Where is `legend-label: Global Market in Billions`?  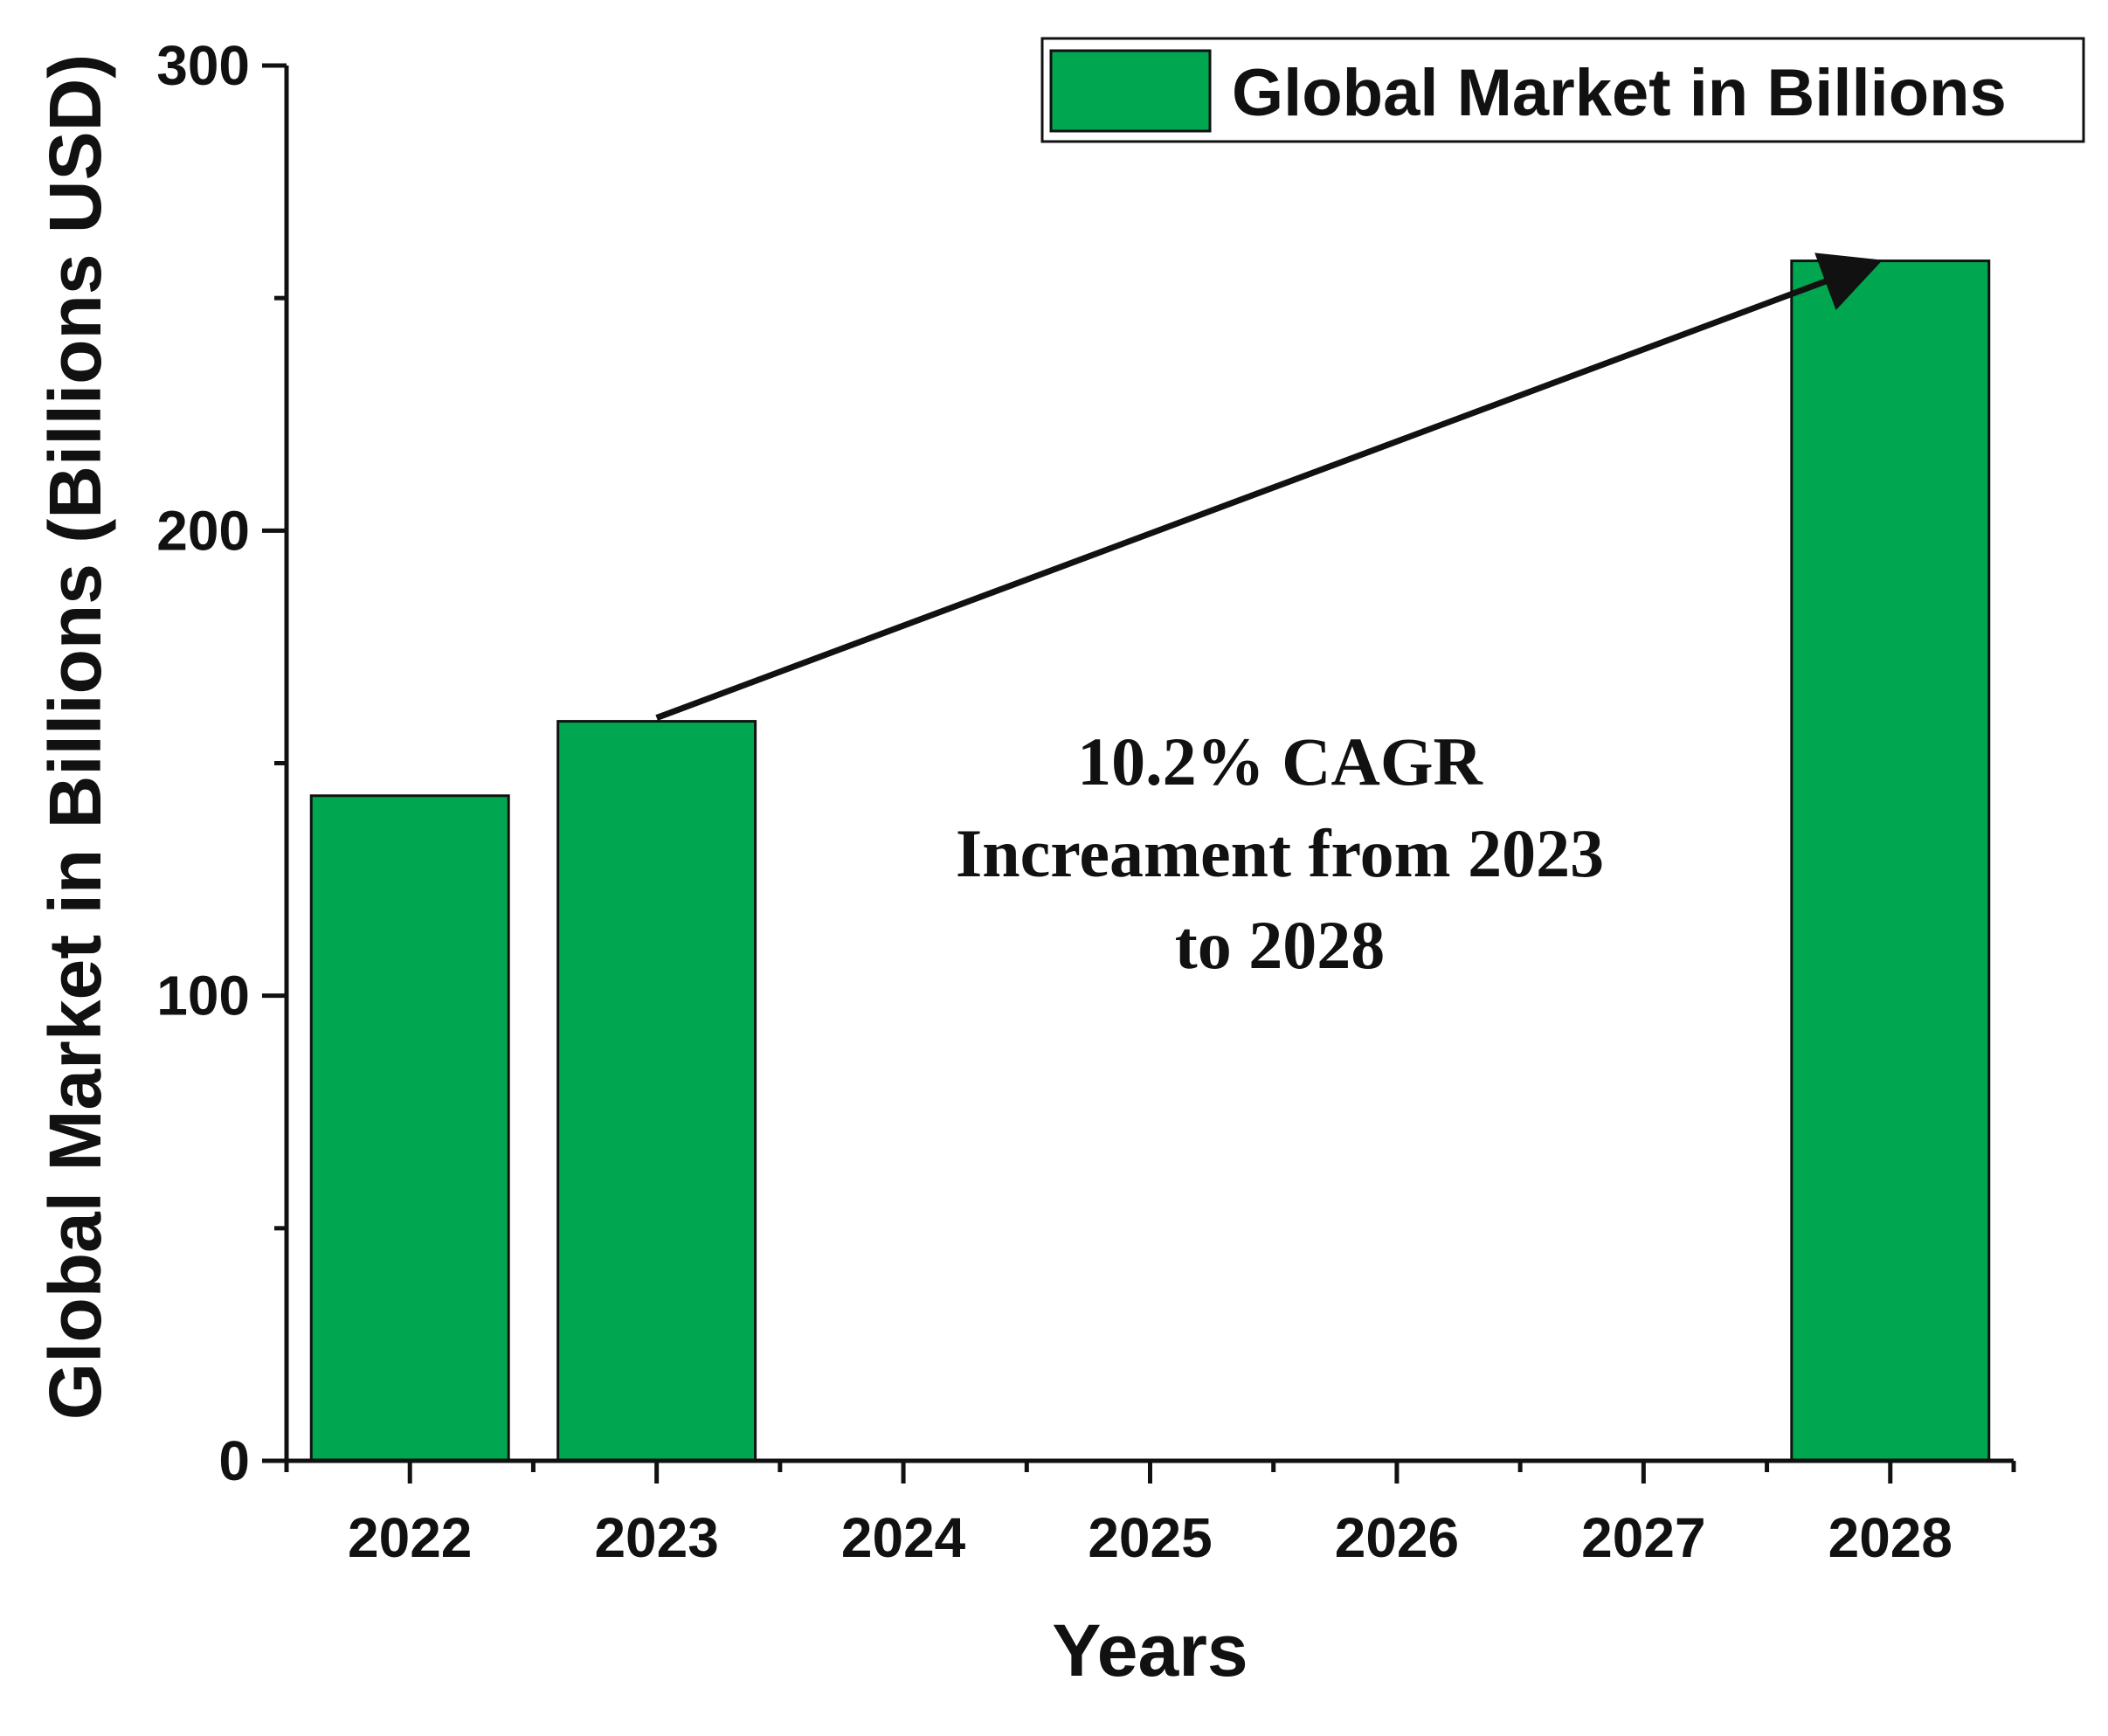 legend-label: Global Market in Billions is located at coordinates (1619, 93).